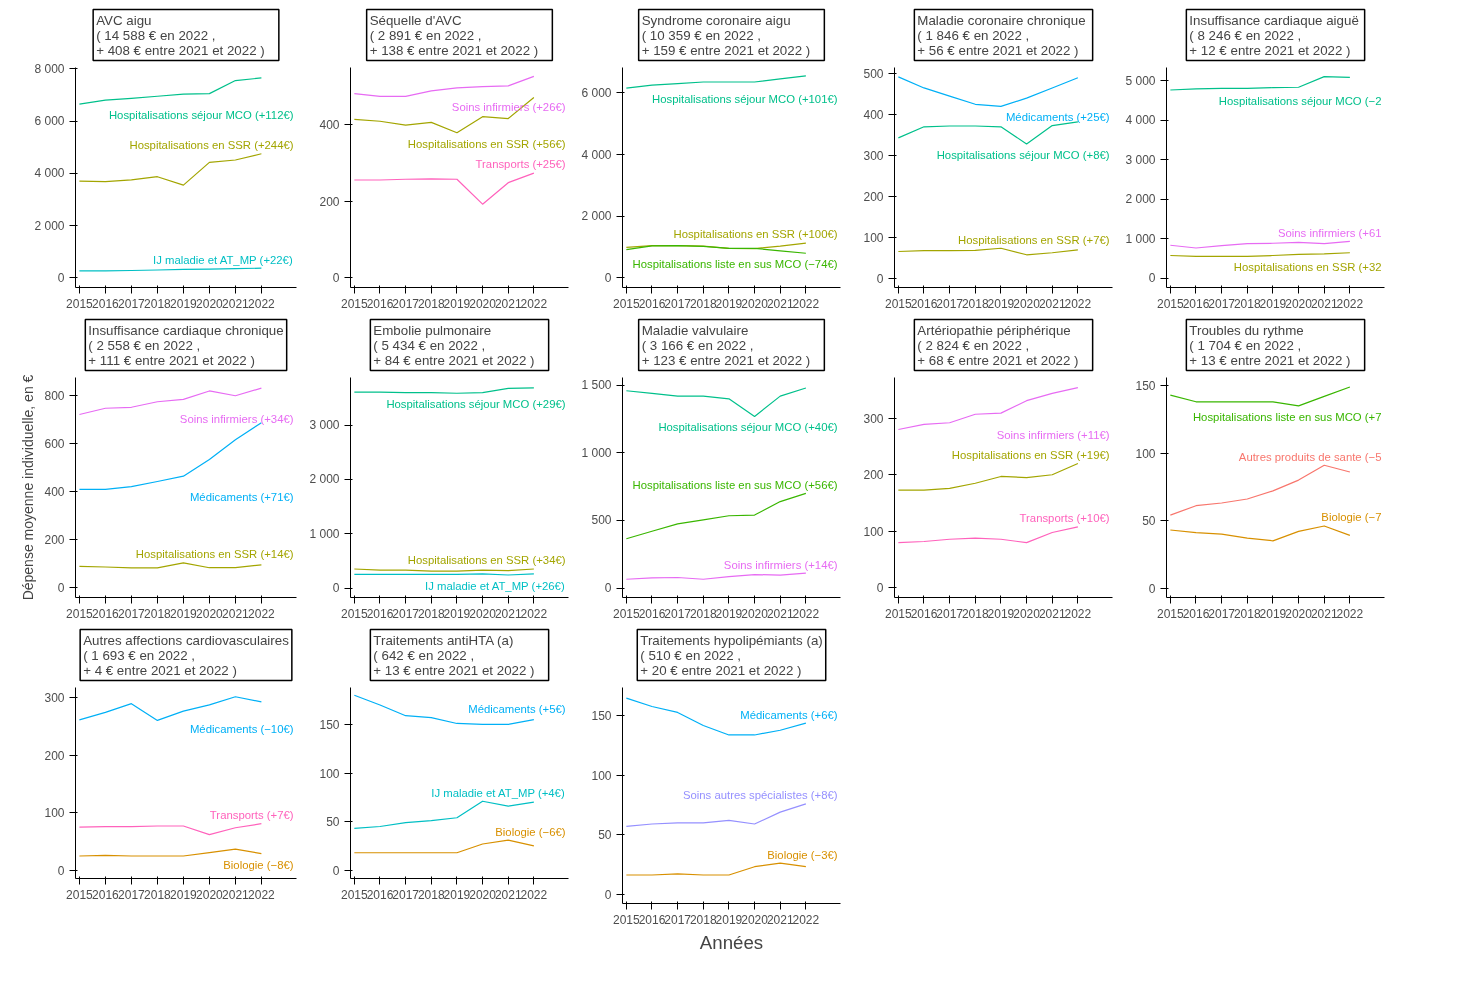  Describe the element at coordinates (517, 709) in the screenshot. I see `series-label: Médicaments (+5€)` at that location.